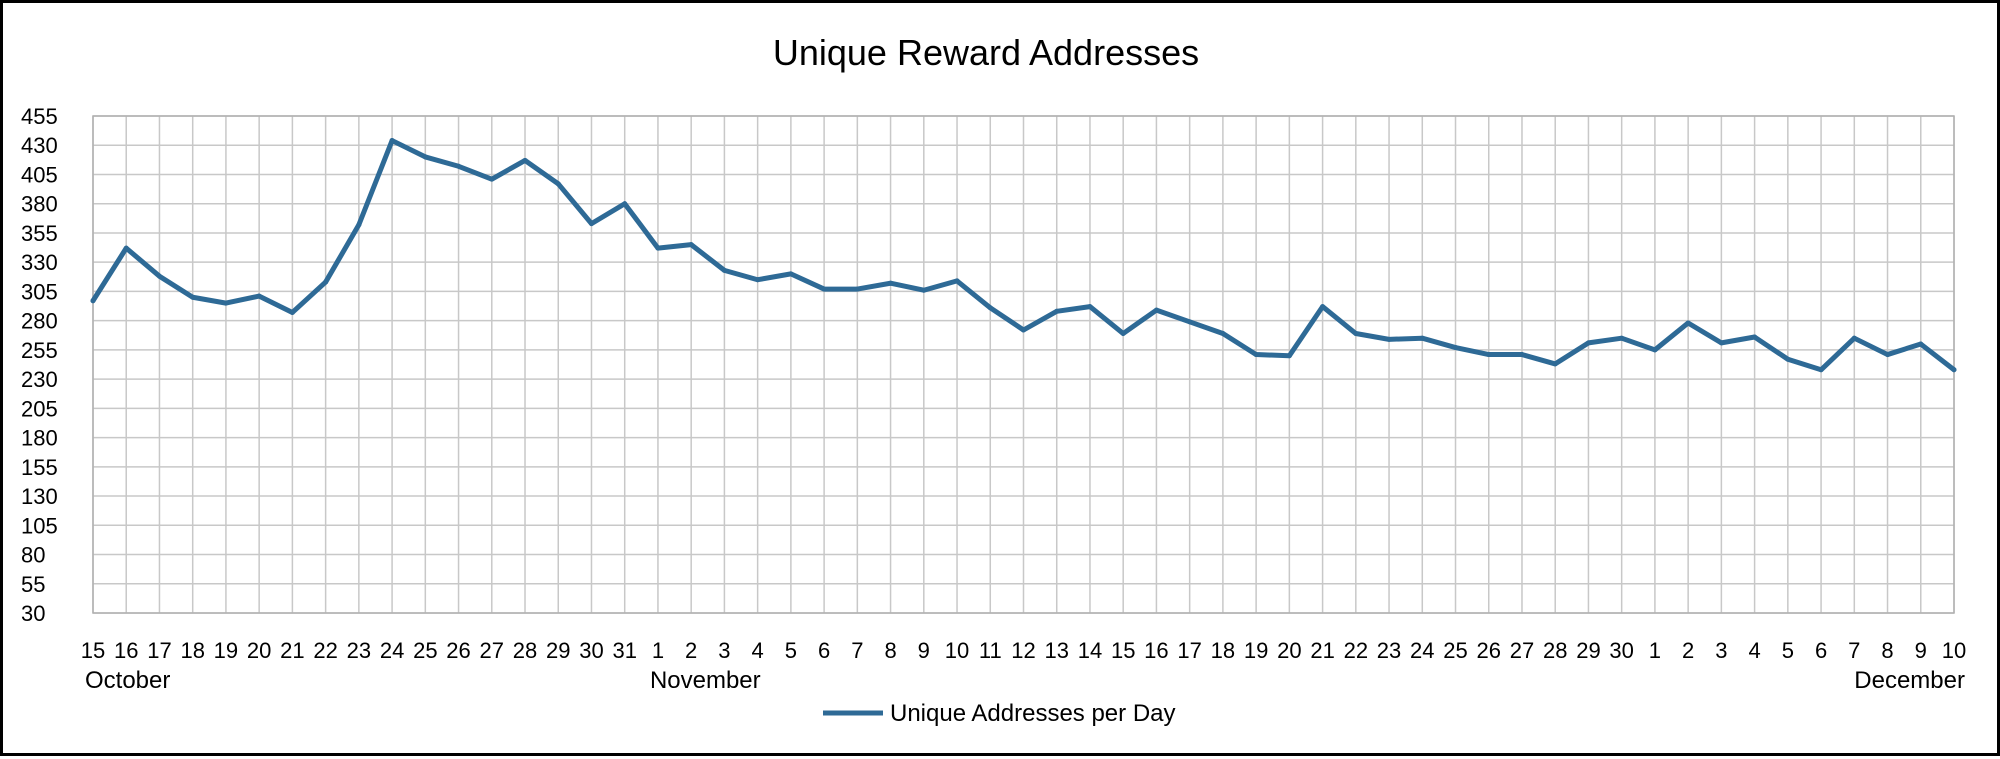 This screenshot has height=759, width=2000. Describe the element at coordinates (39, 467) in the screenshot. I see `y-tick-label: 155` at that location.